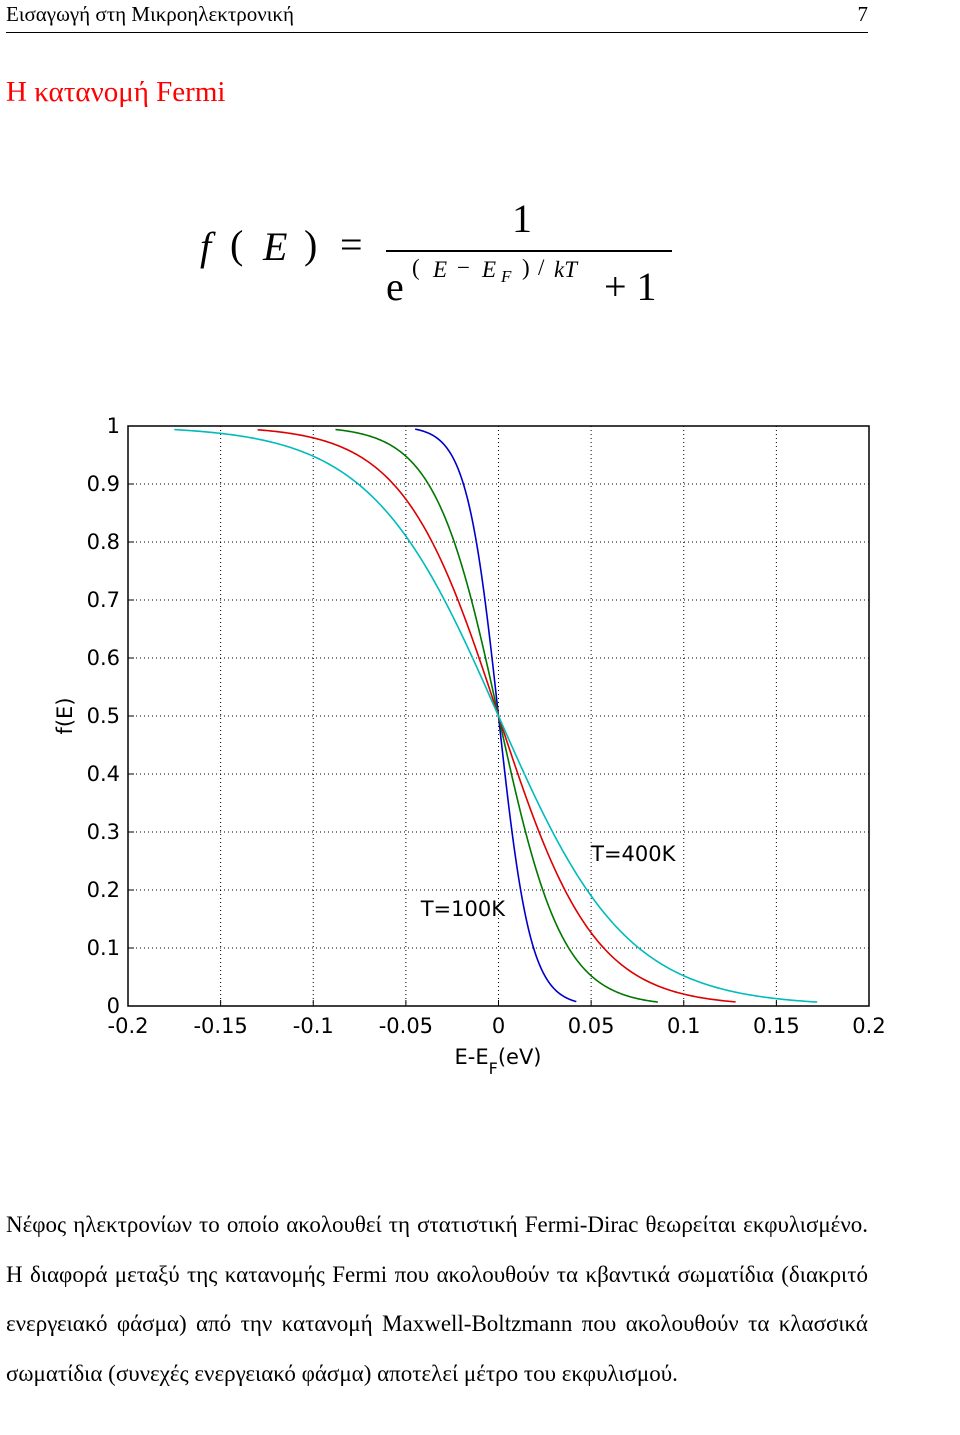 This screenshot has width=960, height=1435. What do you see at coordinates (416, 267) in the screenshot?
I see `exponent-open: (` at bounding box center [416, 267].